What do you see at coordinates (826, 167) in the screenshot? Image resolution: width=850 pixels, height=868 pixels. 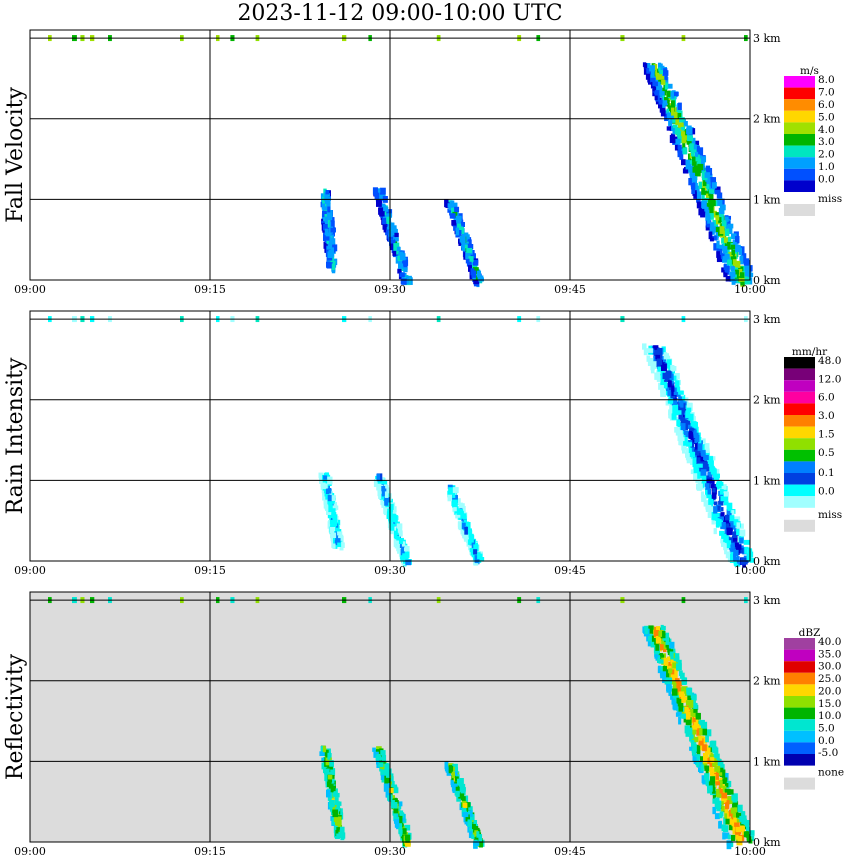 I see `colorbar-label: 1.0` at bounding box center [826, 167].